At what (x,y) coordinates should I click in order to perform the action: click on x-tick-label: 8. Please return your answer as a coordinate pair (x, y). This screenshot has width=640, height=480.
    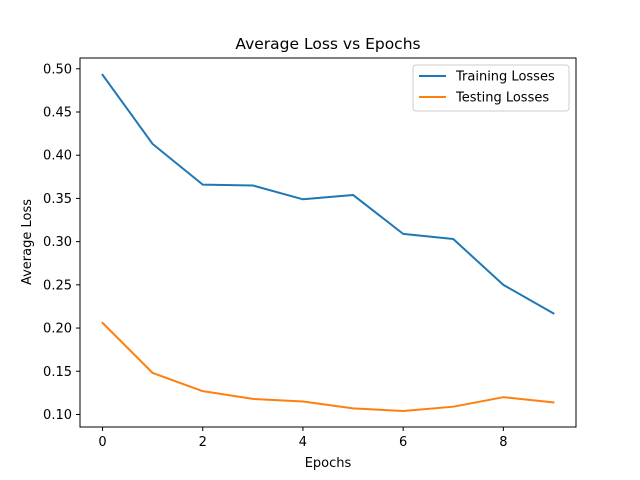
    Looking at the image, I should click on (503, 442).